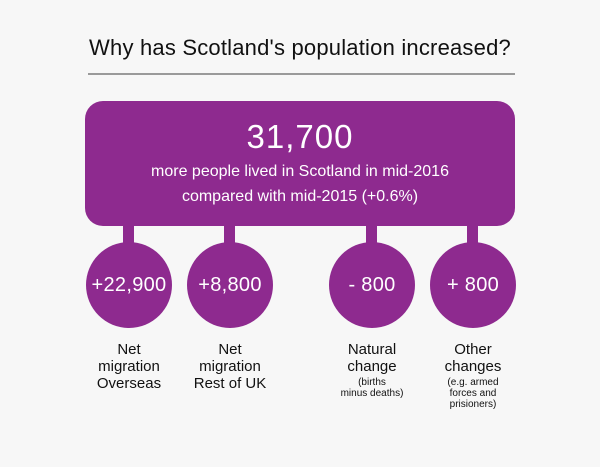 Image resolution: width=600 pixels, height=467 pixels. I want to click on label-note: (e.g. armed forces and prisioners), so click(473, 393).